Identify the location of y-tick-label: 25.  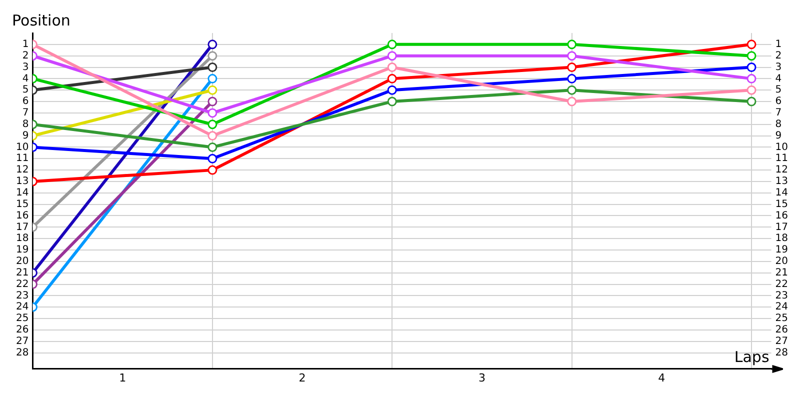
(22, 318).